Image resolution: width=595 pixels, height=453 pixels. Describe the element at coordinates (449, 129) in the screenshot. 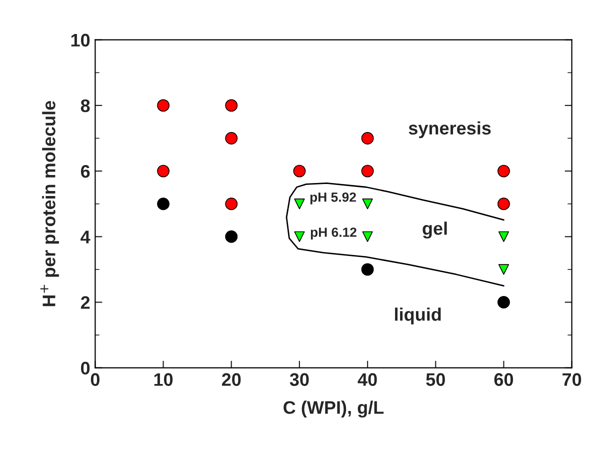

I see `annotation: syneresis` at that location.